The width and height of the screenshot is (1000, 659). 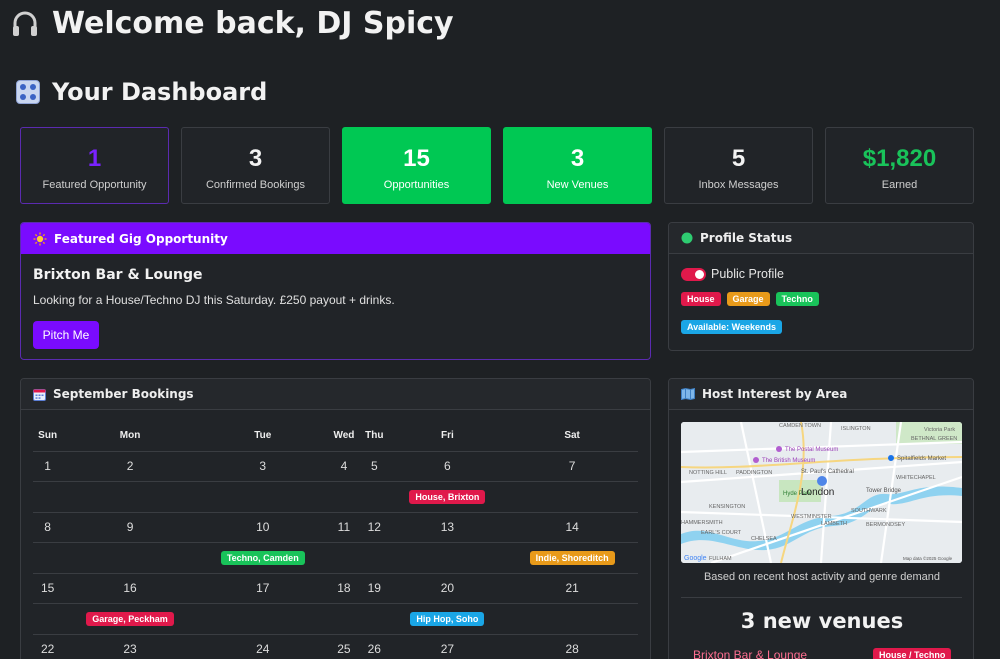 What do you see at coordinates (130, 527) in the screenshot?
I see `calendar-day: 9` at bounding box center [130, 527].